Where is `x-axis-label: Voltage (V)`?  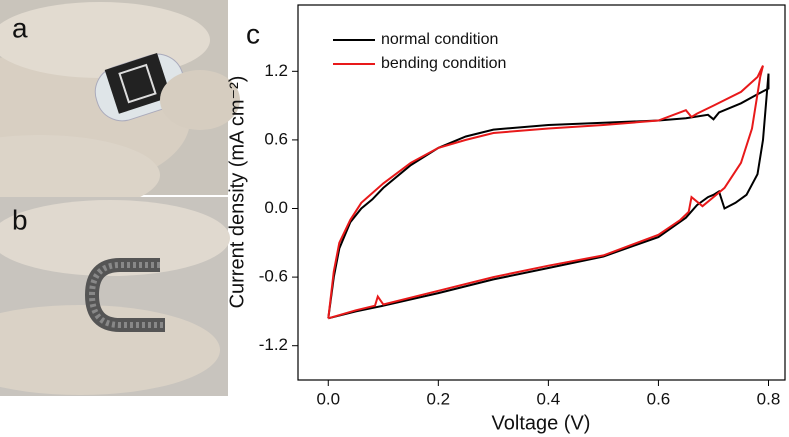 x-axis-label: Voltage (V) is located at coordinates (541, 423).